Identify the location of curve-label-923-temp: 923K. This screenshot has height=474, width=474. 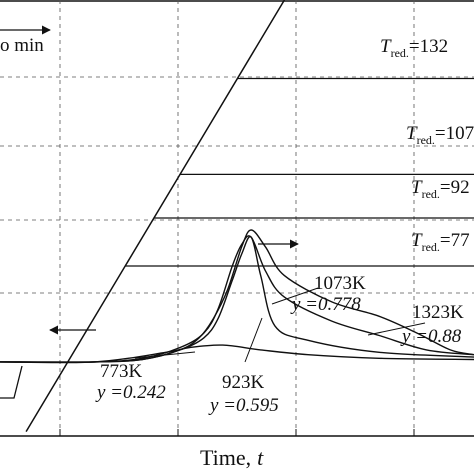
(243, 382).